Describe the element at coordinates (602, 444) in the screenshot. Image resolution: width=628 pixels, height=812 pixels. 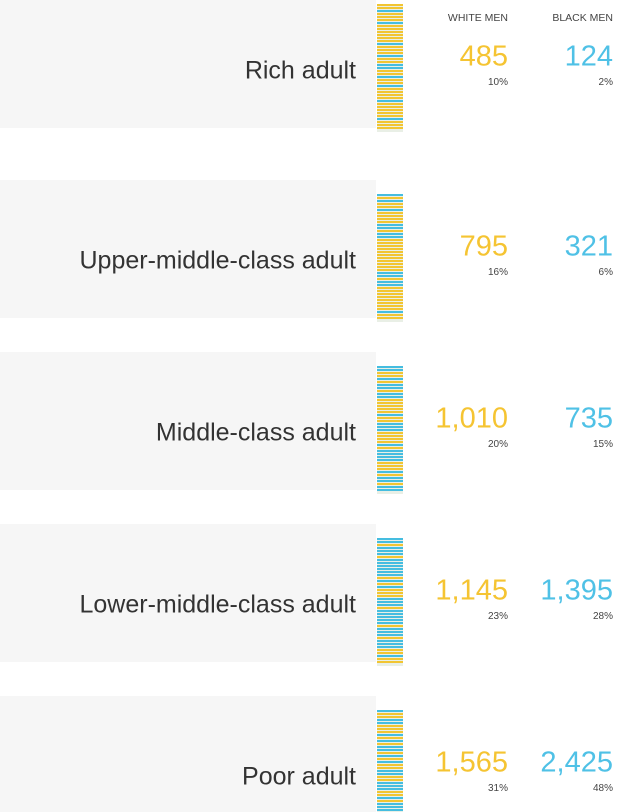
I see `black-percent: 15%` at that location.